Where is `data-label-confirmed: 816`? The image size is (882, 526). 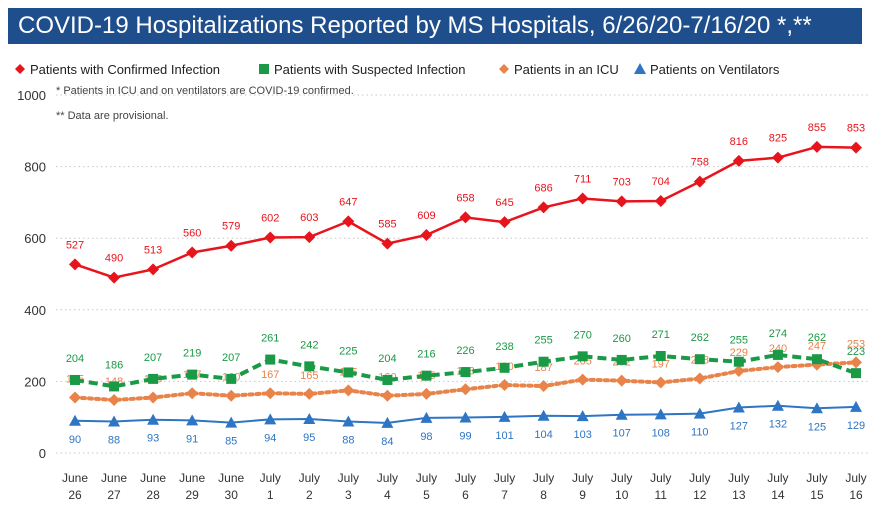
data-label-confirmed: 816 is located at coordinates (739, 142).